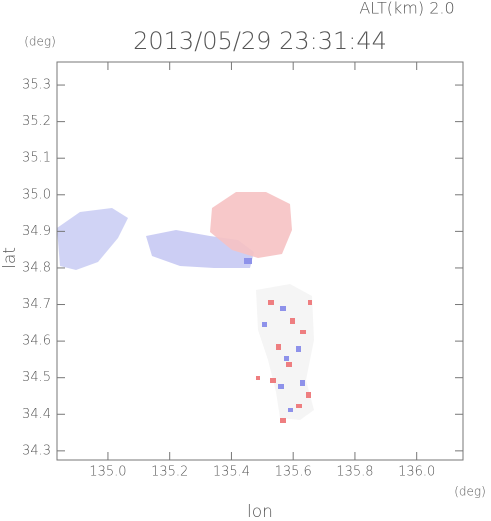  What do you see at coordinates (293, 472) in the screenshot?
I see `x-tick-label: 135.6` at bounding box center [293, 472].